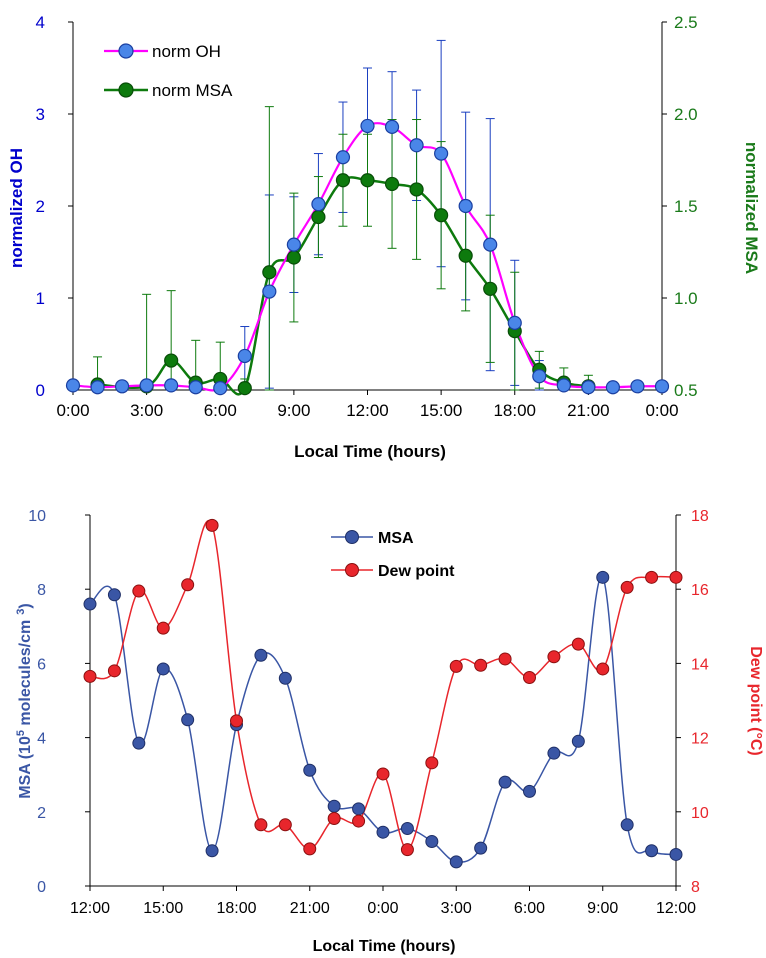 The height and width of the screenshot is (958, 766). Describe the element at coordinates (700, 739) in the screenshot. I see `chart2-y2-tick-label: 12` at that location.